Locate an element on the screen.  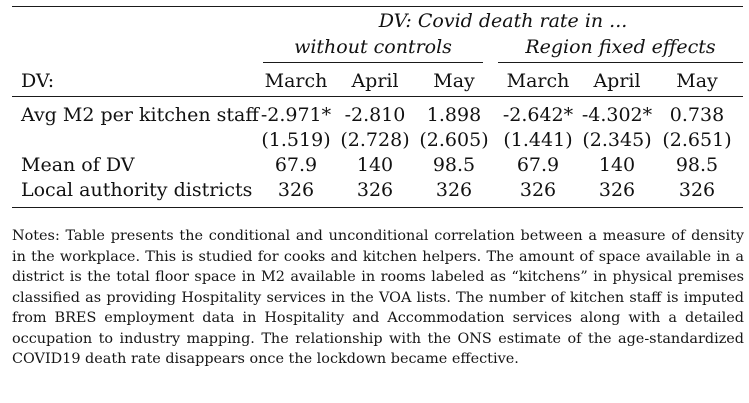
table-cell: -2.810 is located at coordinates (375, 115).